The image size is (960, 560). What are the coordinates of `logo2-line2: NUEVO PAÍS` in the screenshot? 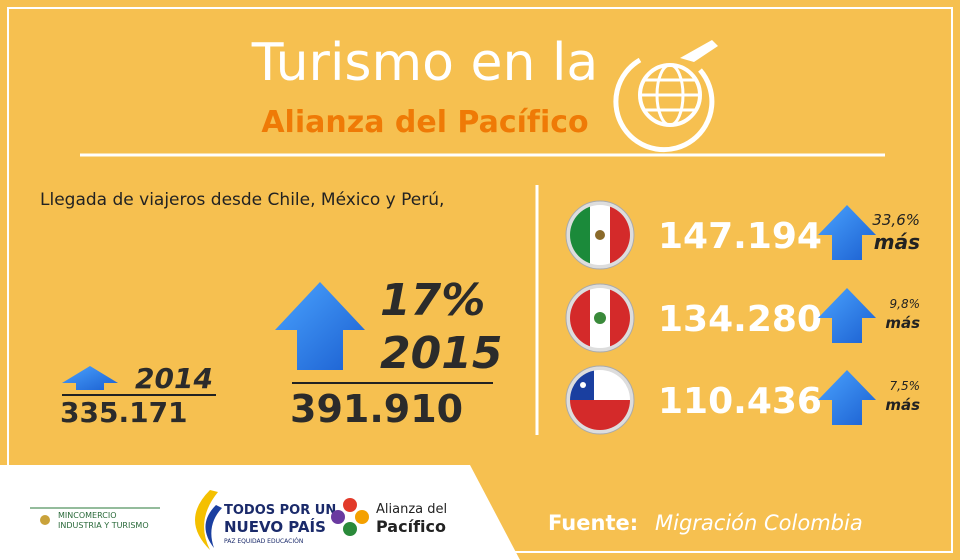 It's located at (275, 526).